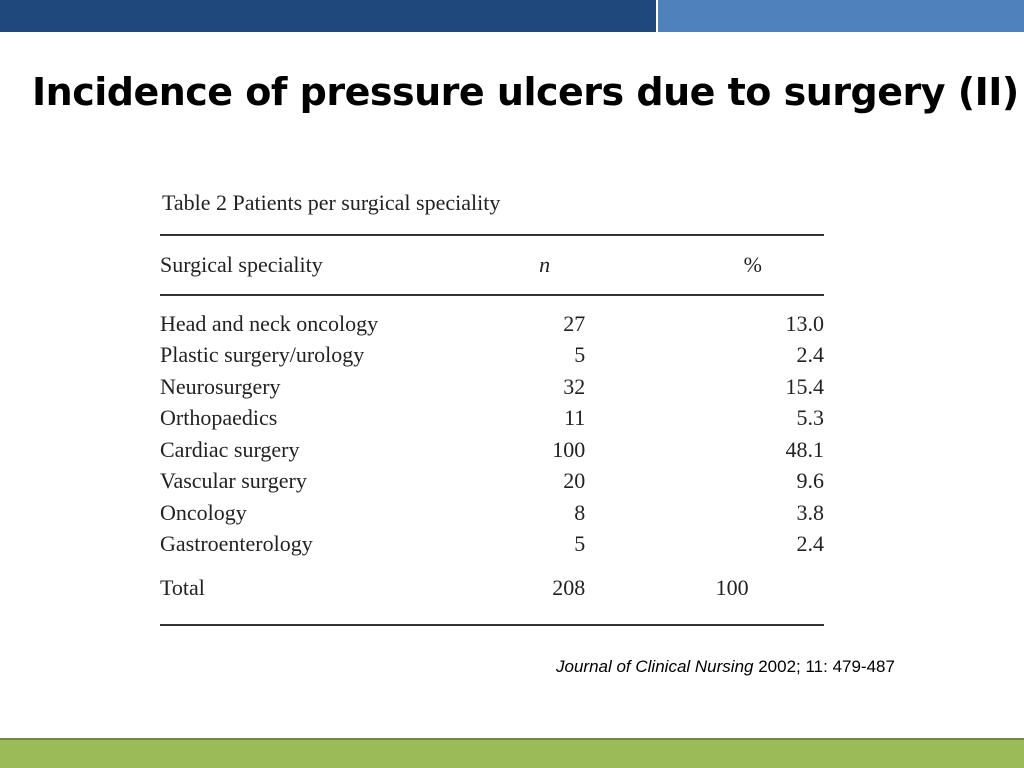 This screenshot has width=1024, height=768. What do you see at coordinates (492, 387) in the screenshot?
I see `table-row: Neurosurgery 32 15.4` at bounding box center [492, 387].